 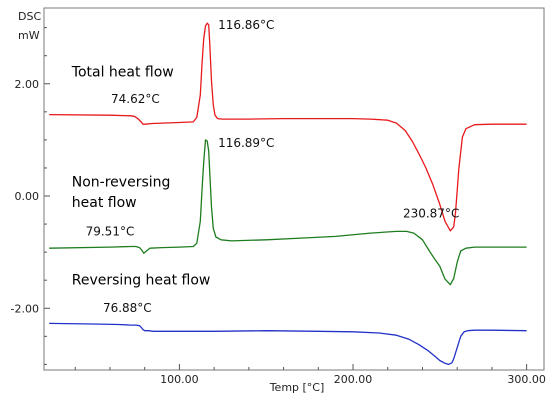 What do you see at coordinates (25, 308) in the screenshot?
I see `y-tick-label: -2.00` at bounding box center [25, 308].